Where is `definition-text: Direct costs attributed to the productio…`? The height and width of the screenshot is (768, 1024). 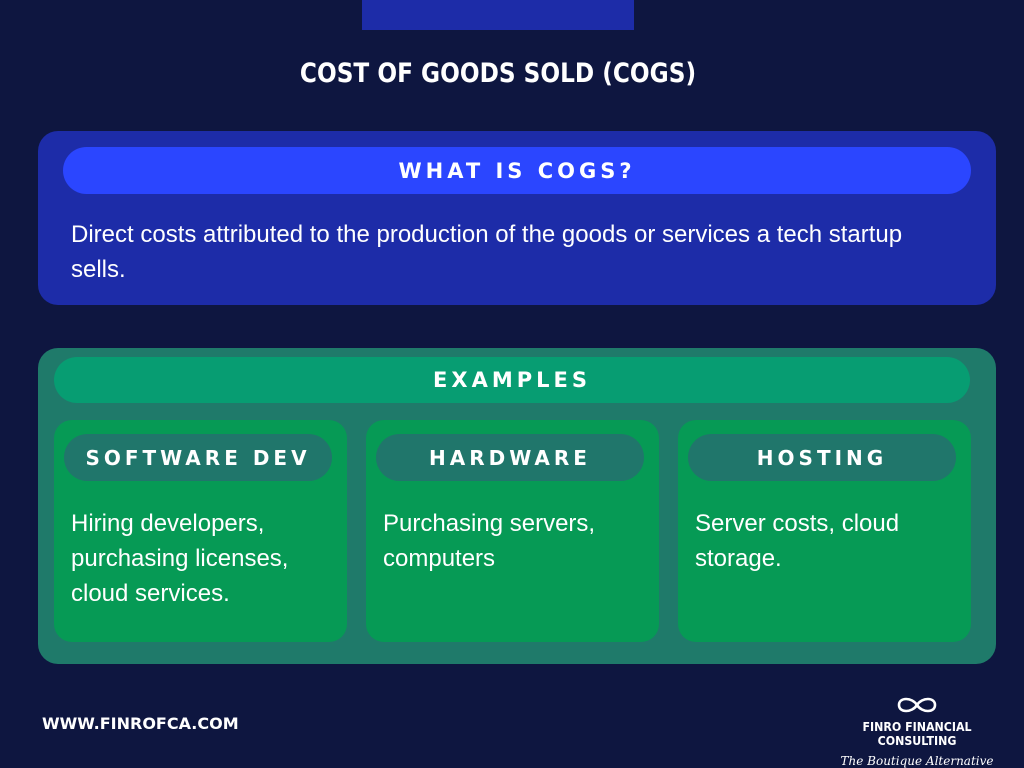
definition-text: Direct costs attributed to the productio… is located at coordinates (487, 252).